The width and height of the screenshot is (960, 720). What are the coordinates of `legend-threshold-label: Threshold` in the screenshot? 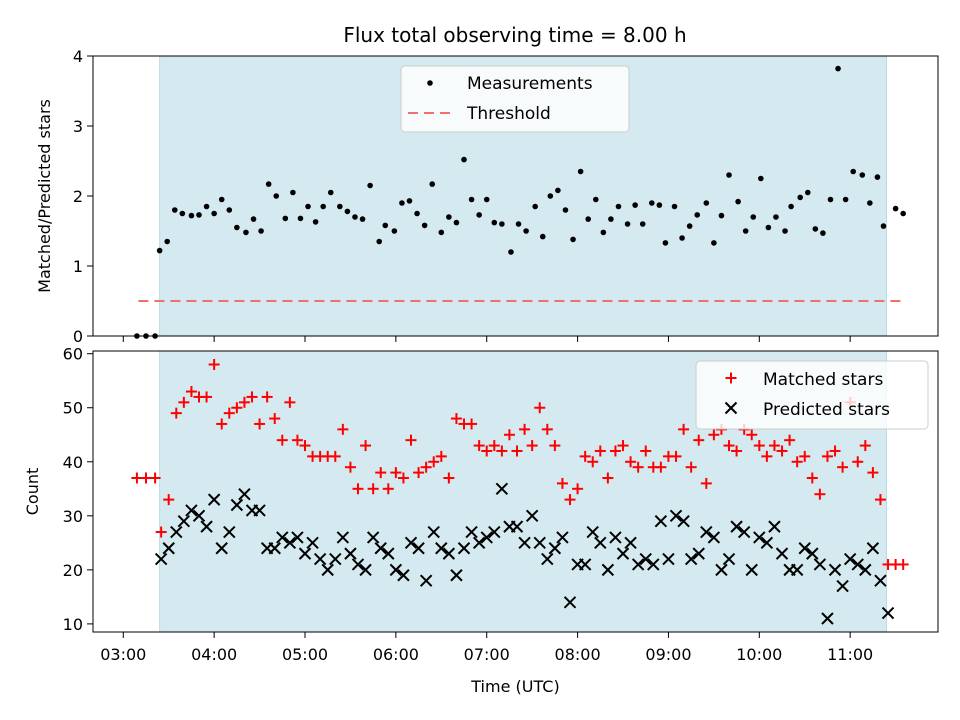 It's located at (508, 114).